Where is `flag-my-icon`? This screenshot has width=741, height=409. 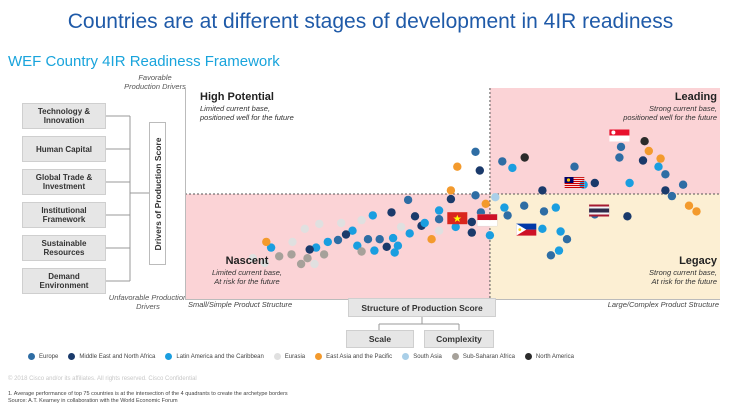
flag-my-icon is located at coordinates (574, 183).